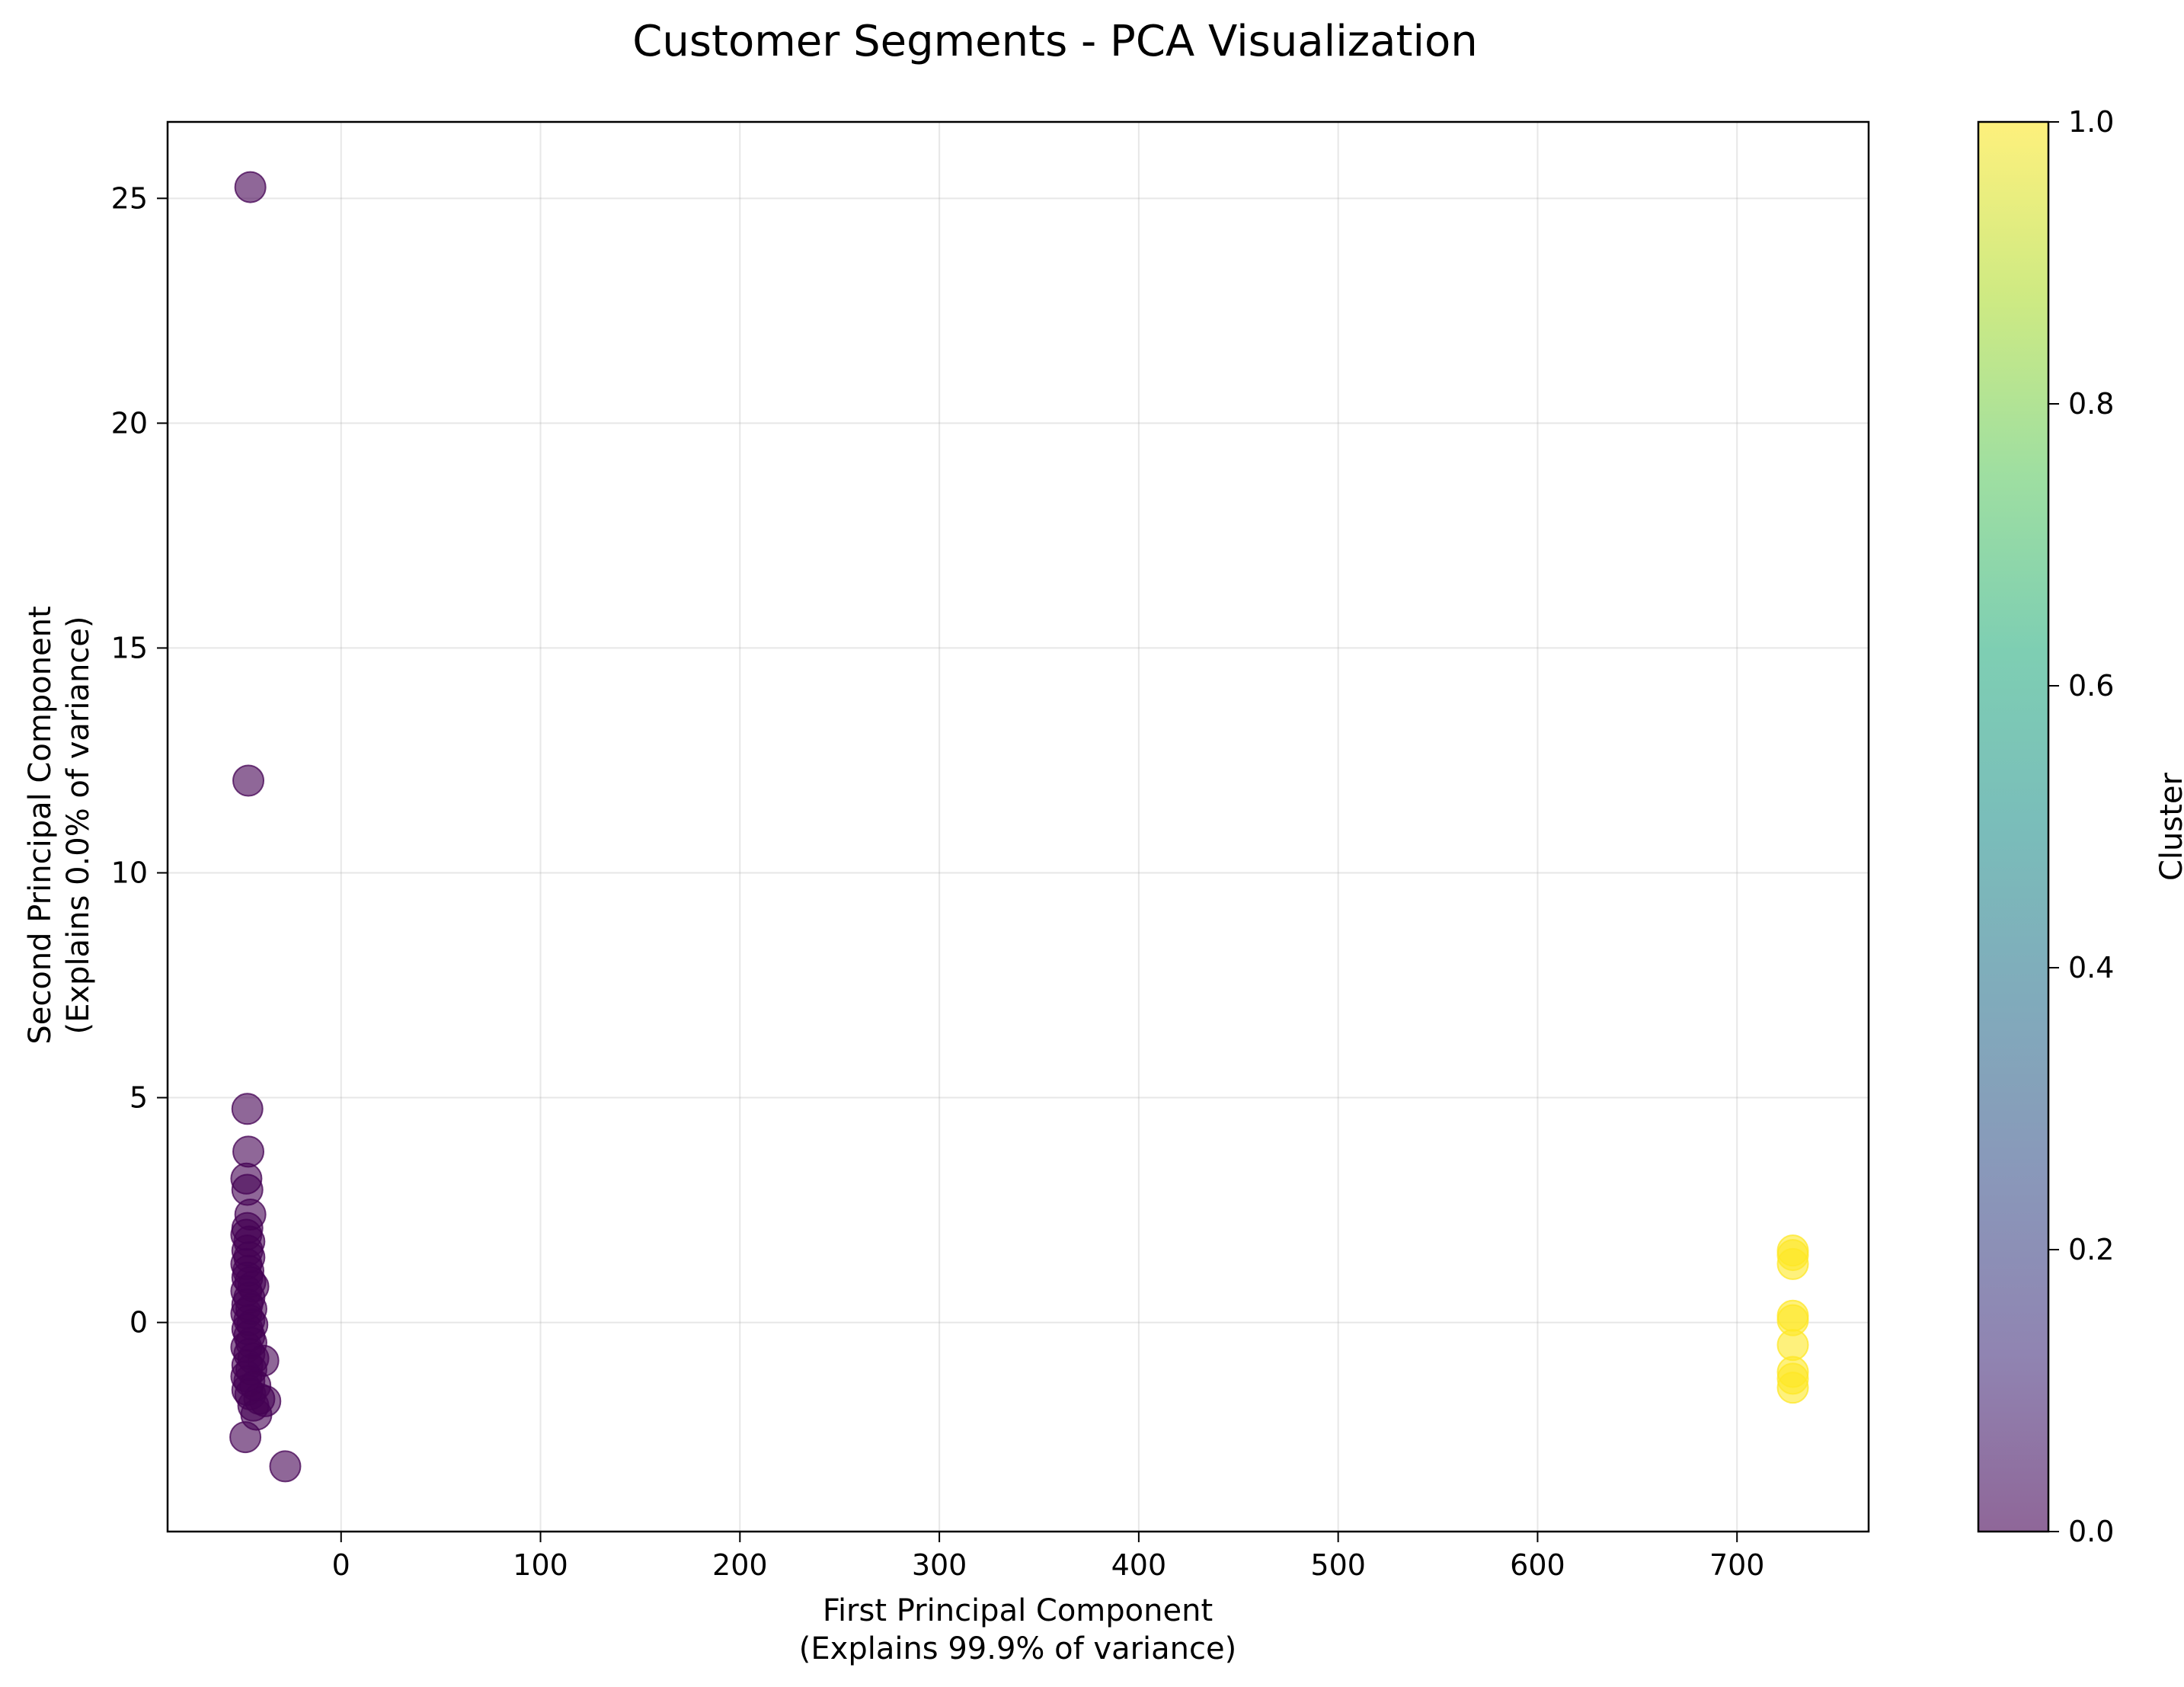  Describe the element at coordinates (40, 825) in the screenshot. I see `y-axis-label-line-1: Second Principal Component` at that location.